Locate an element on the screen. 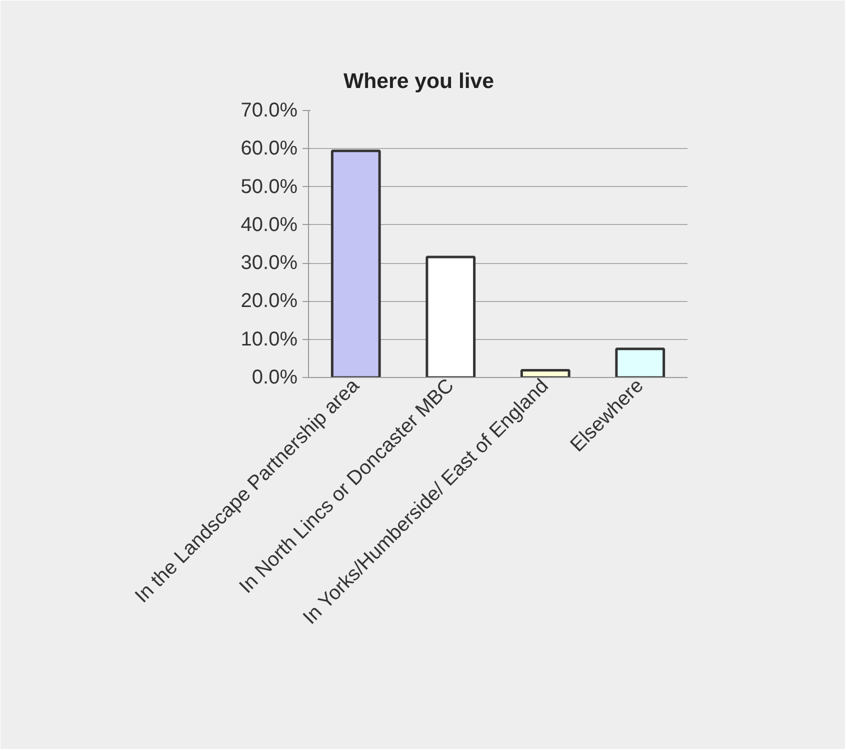  y-tick-label: 30.0% is located at coordinates (269, 263).